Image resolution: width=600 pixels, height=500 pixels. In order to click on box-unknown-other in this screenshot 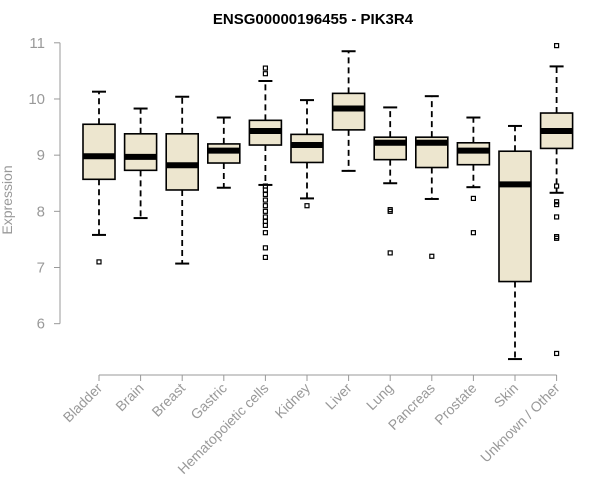, I will do `click(556, 200)`.